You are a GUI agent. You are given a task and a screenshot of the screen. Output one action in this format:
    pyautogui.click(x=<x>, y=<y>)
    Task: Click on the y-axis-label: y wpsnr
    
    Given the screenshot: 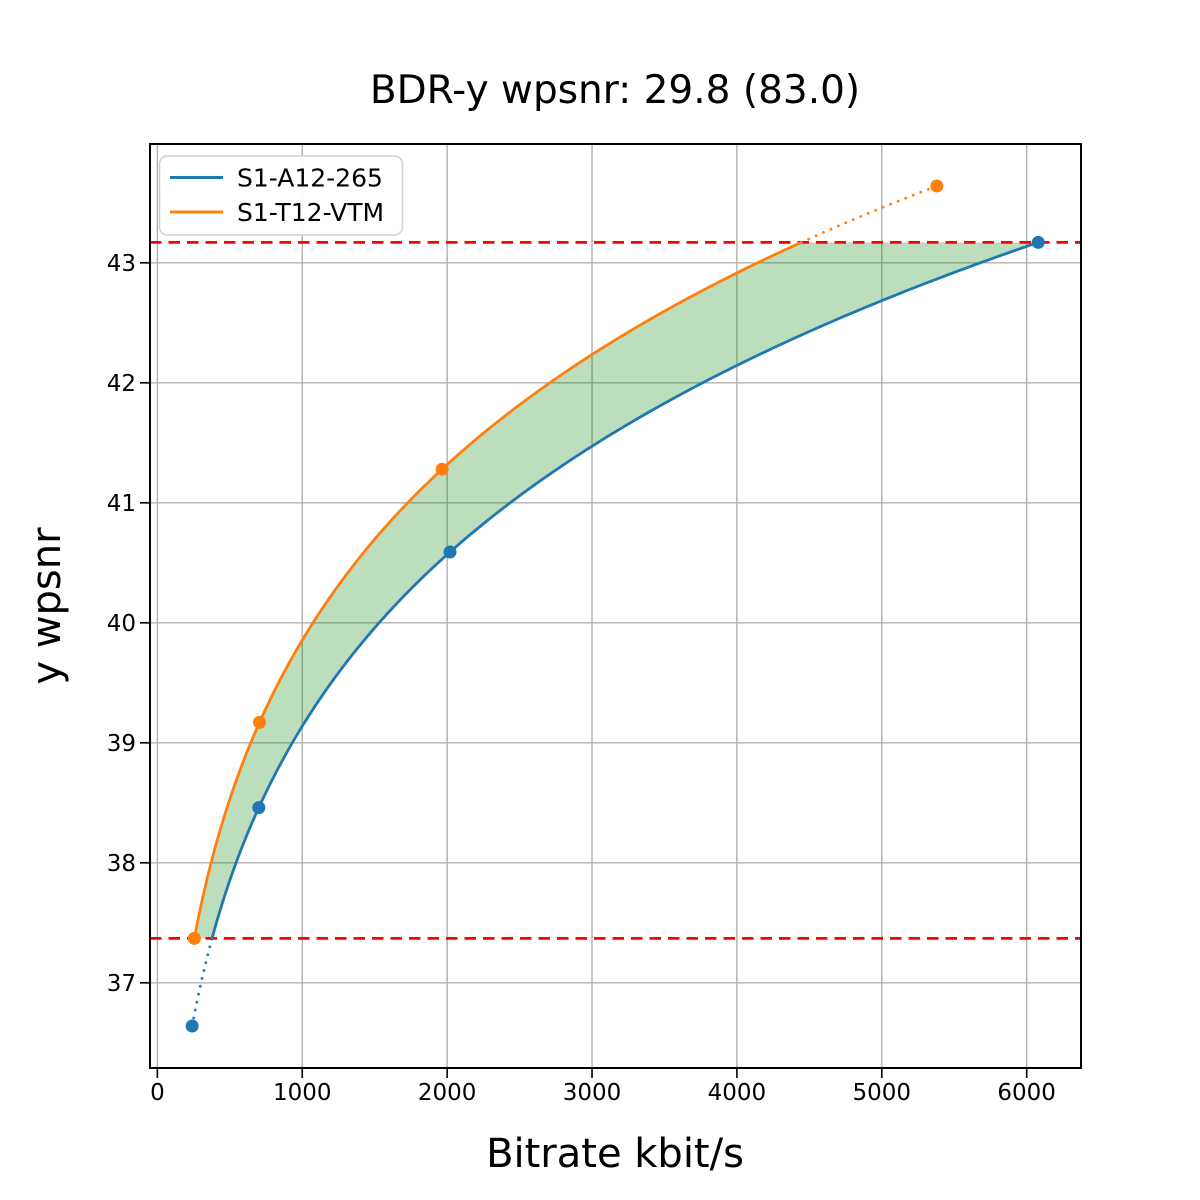 What is the action you would take?
    pyautogui.click(x=47, y=606)
    